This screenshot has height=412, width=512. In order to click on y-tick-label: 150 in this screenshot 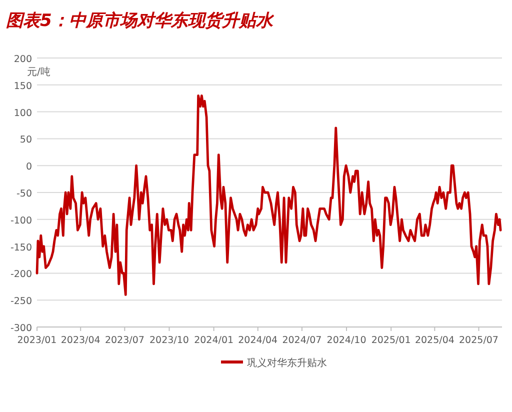, I will do `click(23, 86)`.